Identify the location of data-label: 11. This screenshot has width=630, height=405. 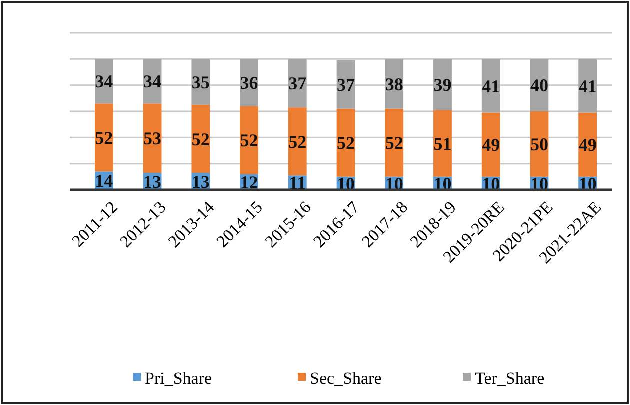
(297, 183).